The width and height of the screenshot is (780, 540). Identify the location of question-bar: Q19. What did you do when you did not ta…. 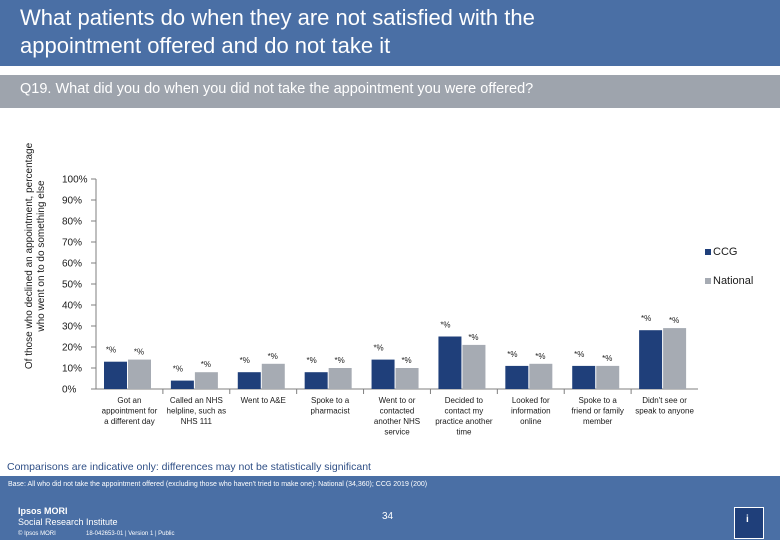
(390, 91).